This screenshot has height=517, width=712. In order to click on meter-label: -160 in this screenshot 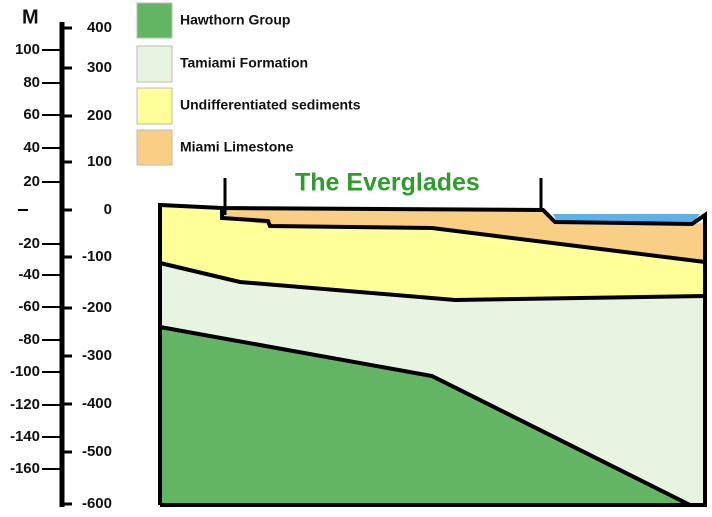, I will do `click(25, 468)`.